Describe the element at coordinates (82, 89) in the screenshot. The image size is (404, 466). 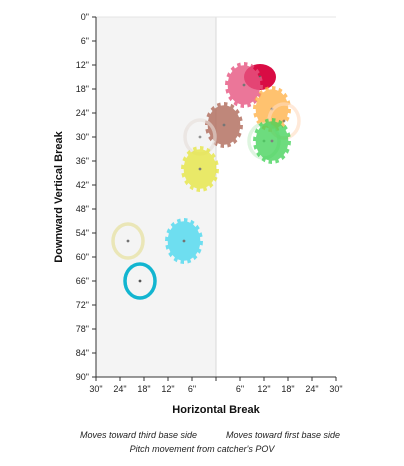
I see `y-tick-label: 18"` at that location.